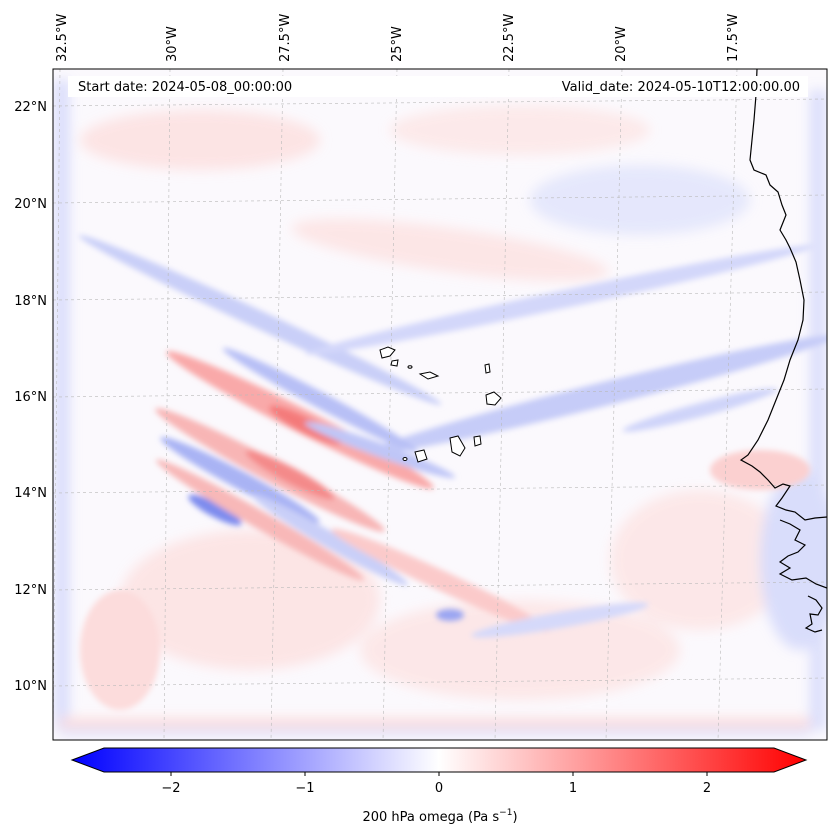 The width and height of the screenshot is (837, 839). What do you see at coordinates (304, 788) in the screenshot?
I see `colorbar-tick-label: −1` at bounding box center [304, 788].